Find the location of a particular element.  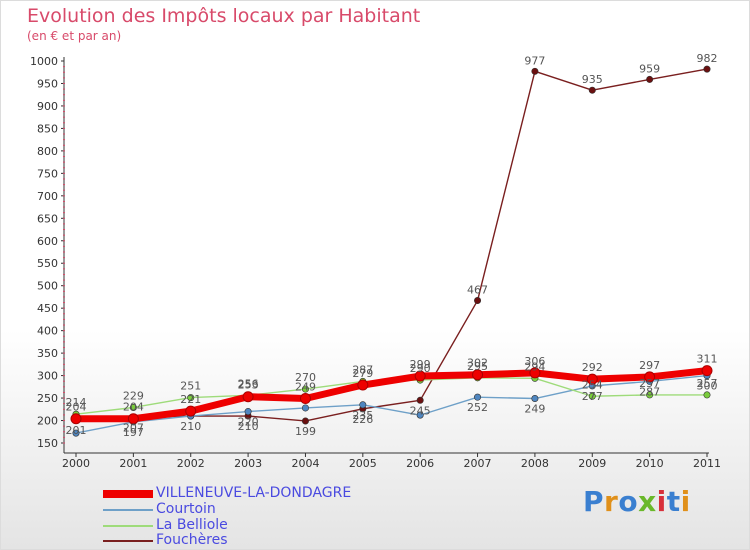

data-label: 254 is located at coordinates (592, 384).